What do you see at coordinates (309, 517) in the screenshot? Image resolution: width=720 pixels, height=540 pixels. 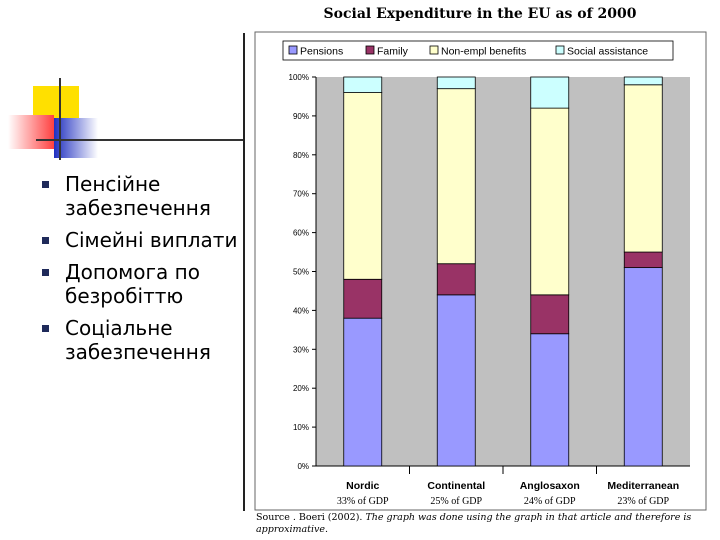 I see `source-prefix: Source . Boeri (2002).` at bounding box center [309, 517].